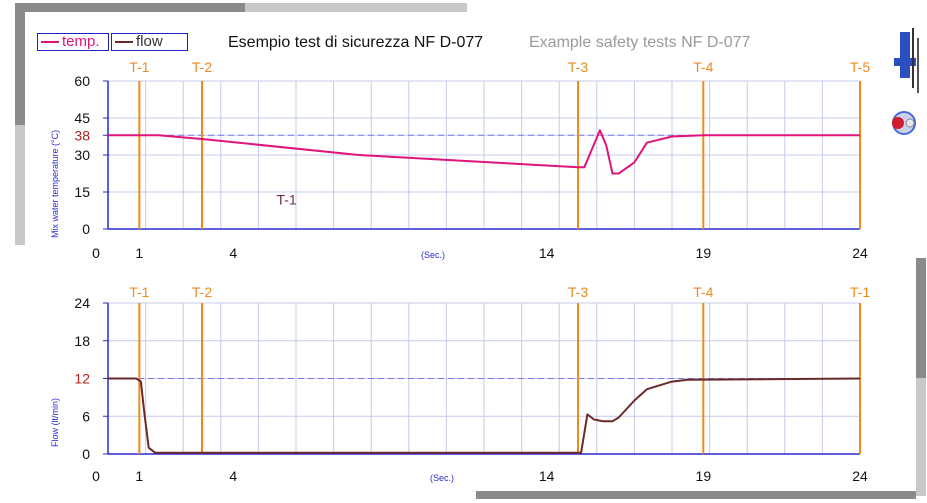  Describe the element at coordinates (704, 476) in the screenshot. I see `flow-x-tick-label: 19` at that location.